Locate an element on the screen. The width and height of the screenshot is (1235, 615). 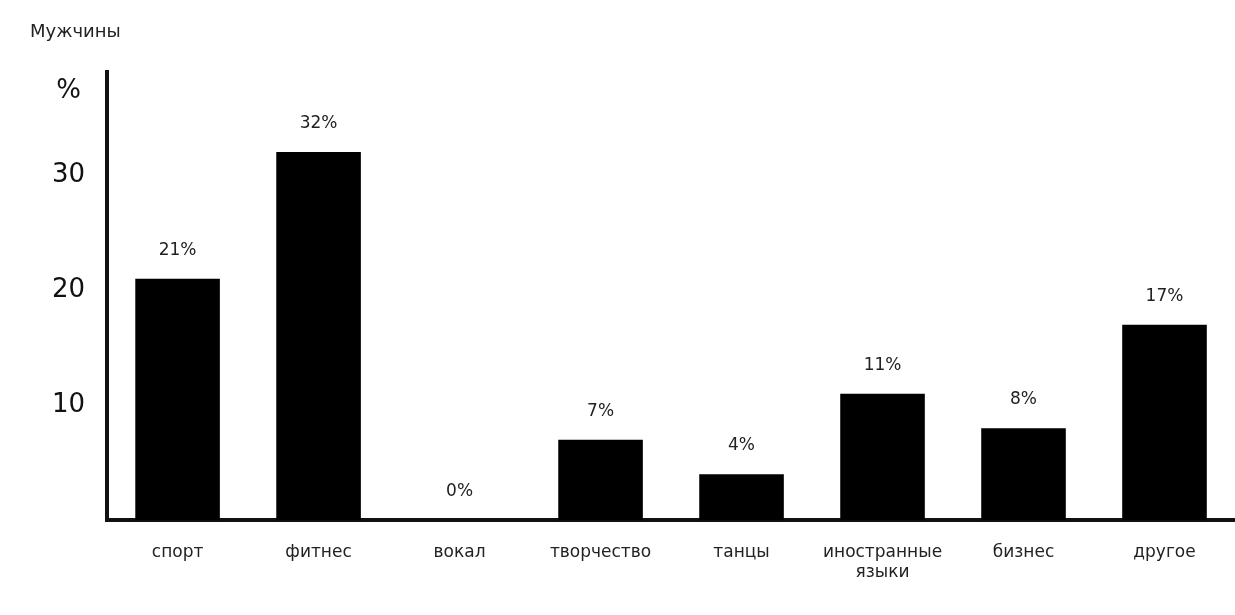
data-label: 8% is located at coordinates (1024, 398).